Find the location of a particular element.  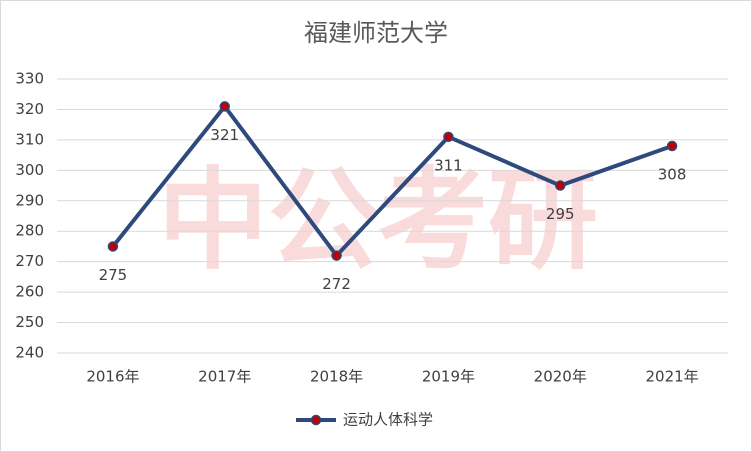

legend-marker is located at coordinates (316, 420).